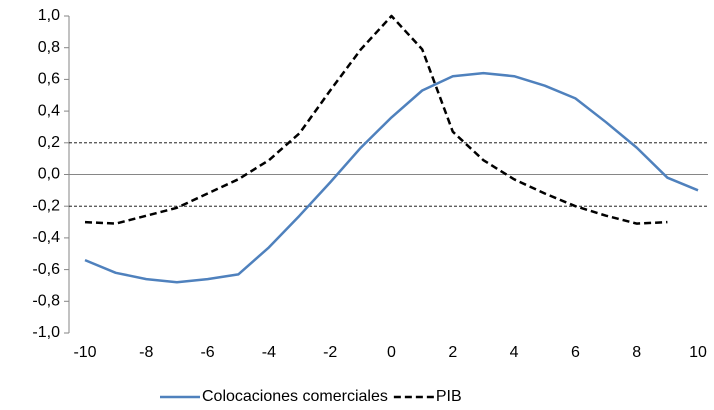  What do you see at coordinates (46, 269) in the screenshot?
I see `y-tick-label: -0,6` at bounding box center [46, 269].